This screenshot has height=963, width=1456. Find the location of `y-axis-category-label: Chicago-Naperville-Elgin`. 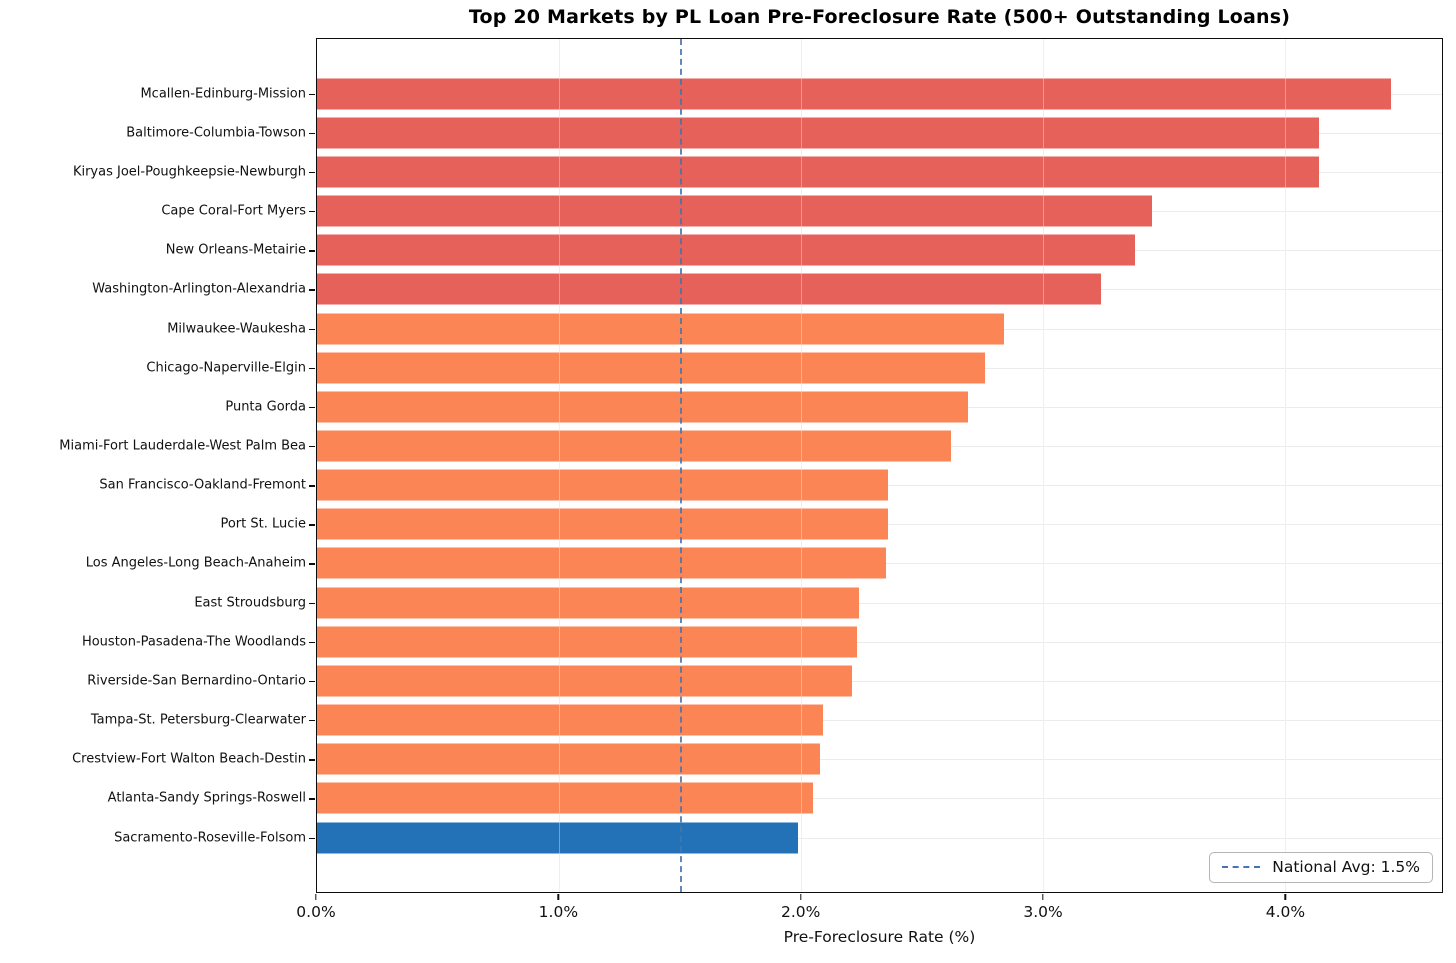

y-axis-category-label: Chicago-Naperville-Elgin is located at coordinates (226, 368).